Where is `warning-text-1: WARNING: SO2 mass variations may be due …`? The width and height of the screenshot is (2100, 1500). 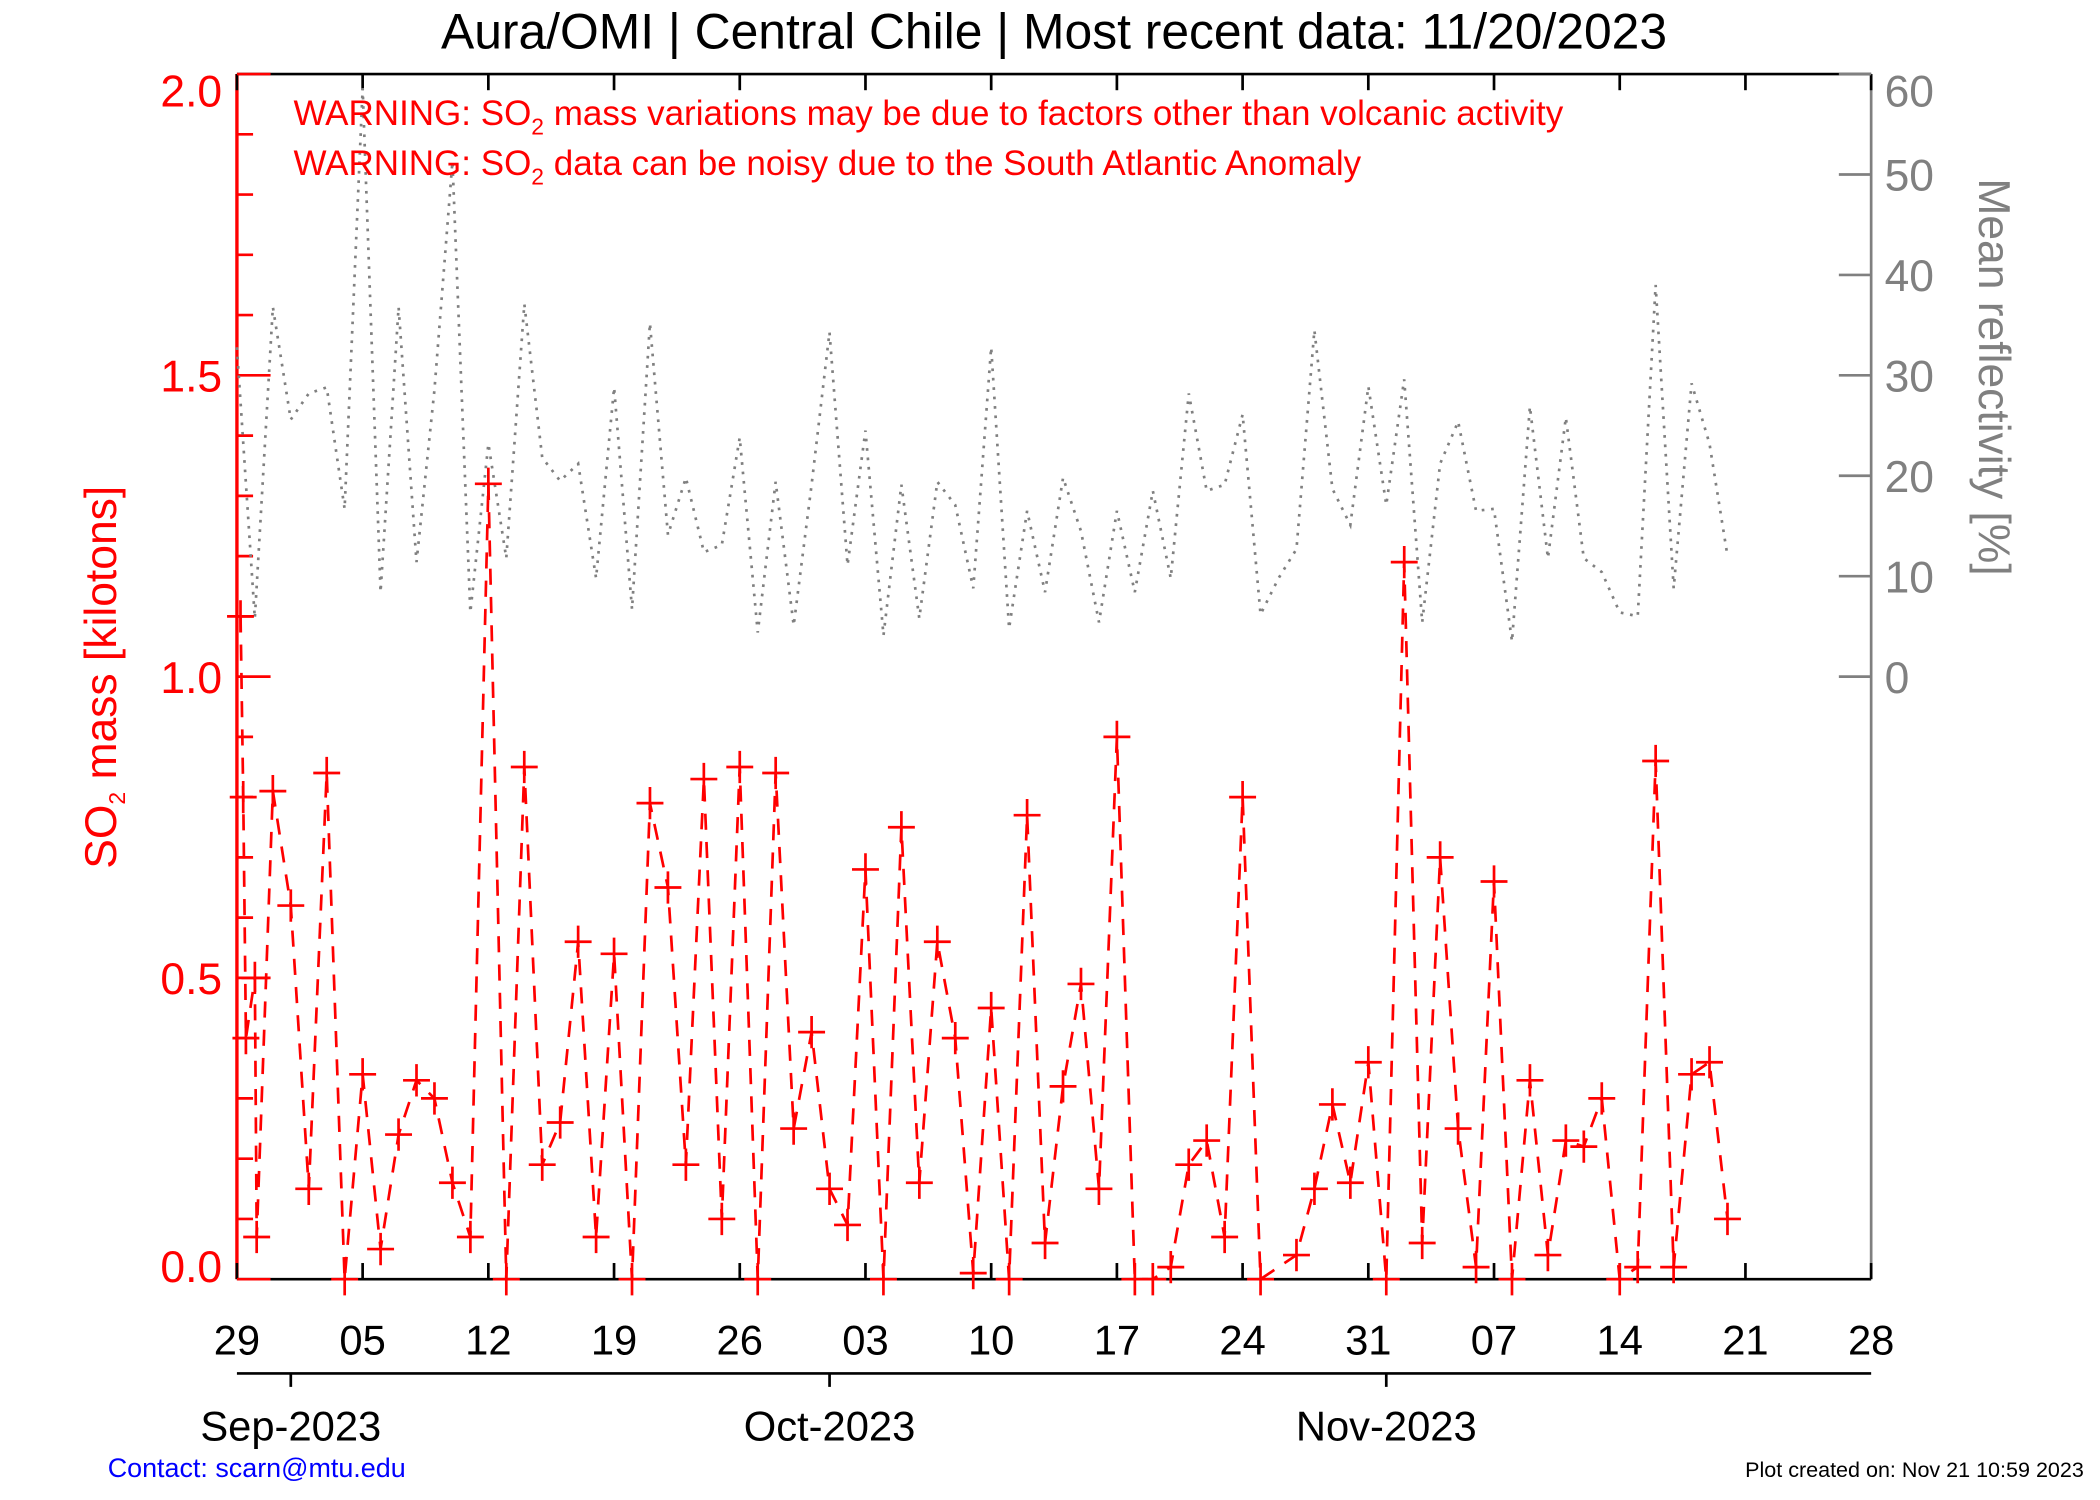
warning-text-1: WARNING: SO2 mass variations may be due … is located at coordinates (928, 116).